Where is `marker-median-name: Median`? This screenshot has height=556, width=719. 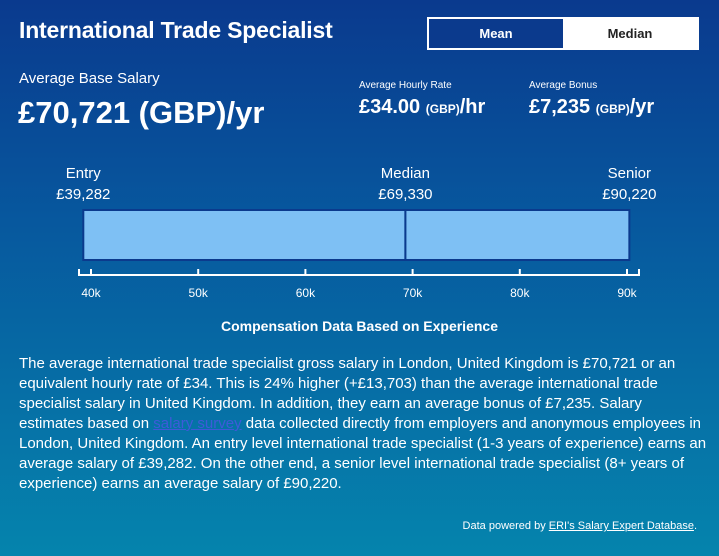
marker-median-name: Median is located at coordinates (405, 173).